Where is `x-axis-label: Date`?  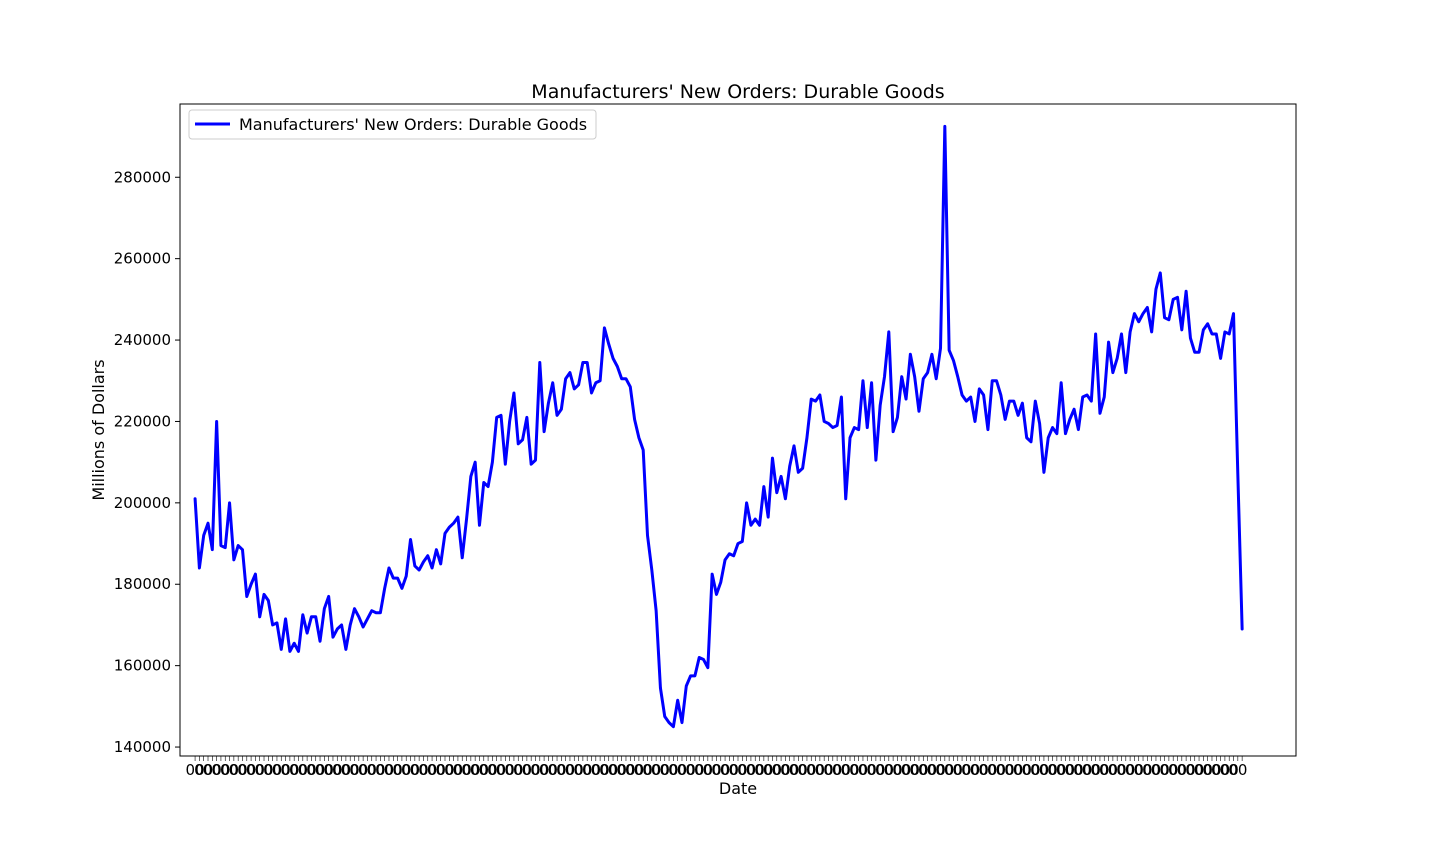 x-axis-label: Date is located at coordinates (738, 788).